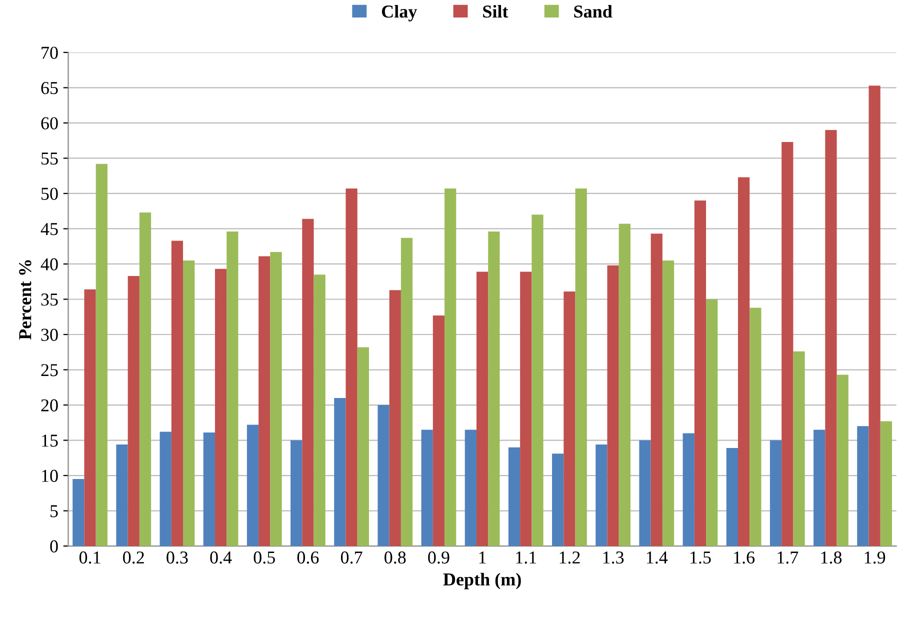  What do you see at coordinates (50, 440) in the screenshot?
I see `y-tick-label: 15` at bounding box center [50, 440].